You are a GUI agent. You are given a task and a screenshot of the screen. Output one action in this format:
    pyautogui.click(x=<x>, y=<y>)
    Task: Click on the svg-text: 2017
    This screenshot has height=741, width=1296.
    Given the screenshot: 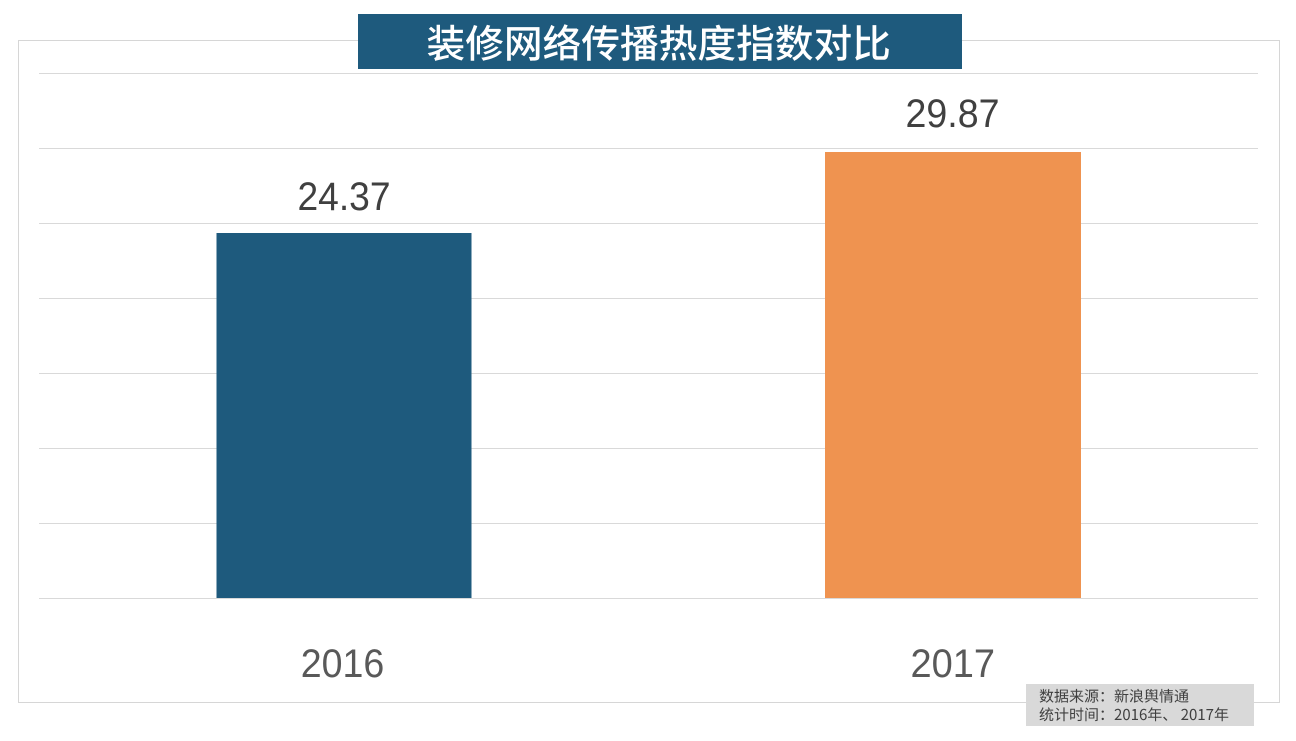 What is the action you would take?
    pyautogui.click(x=953, y=664)
    